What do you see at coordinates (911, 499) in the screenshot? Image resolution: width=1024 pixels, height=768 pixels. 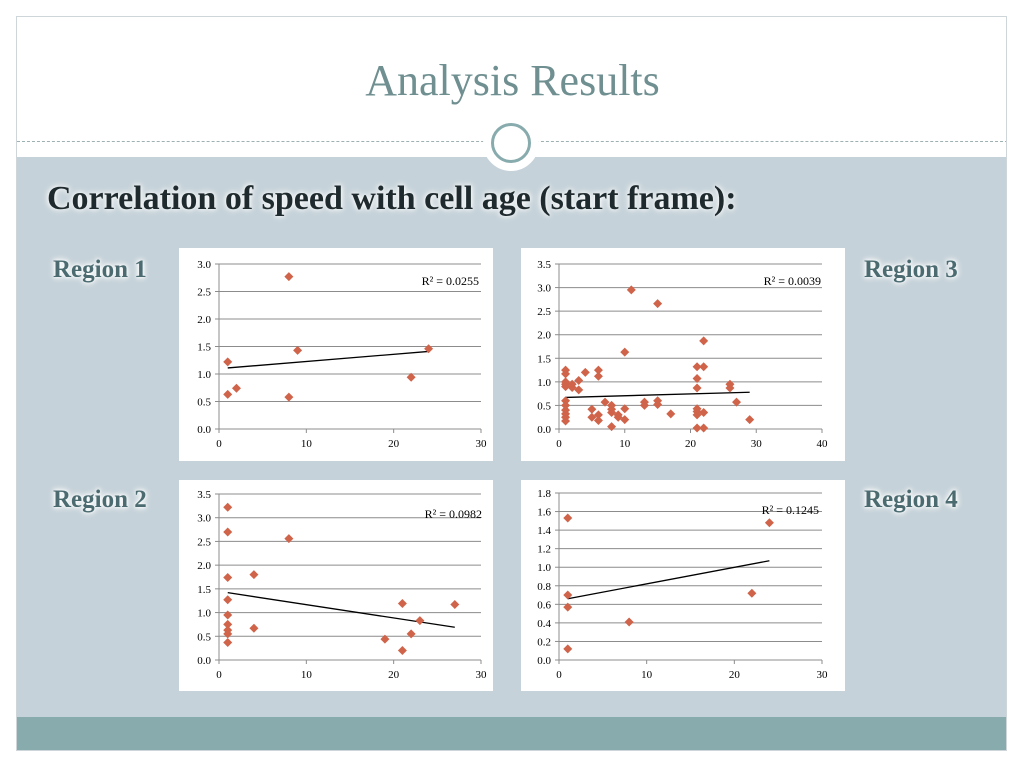 I see `region-label-4: Region 4` at bounding box center [911, 499].